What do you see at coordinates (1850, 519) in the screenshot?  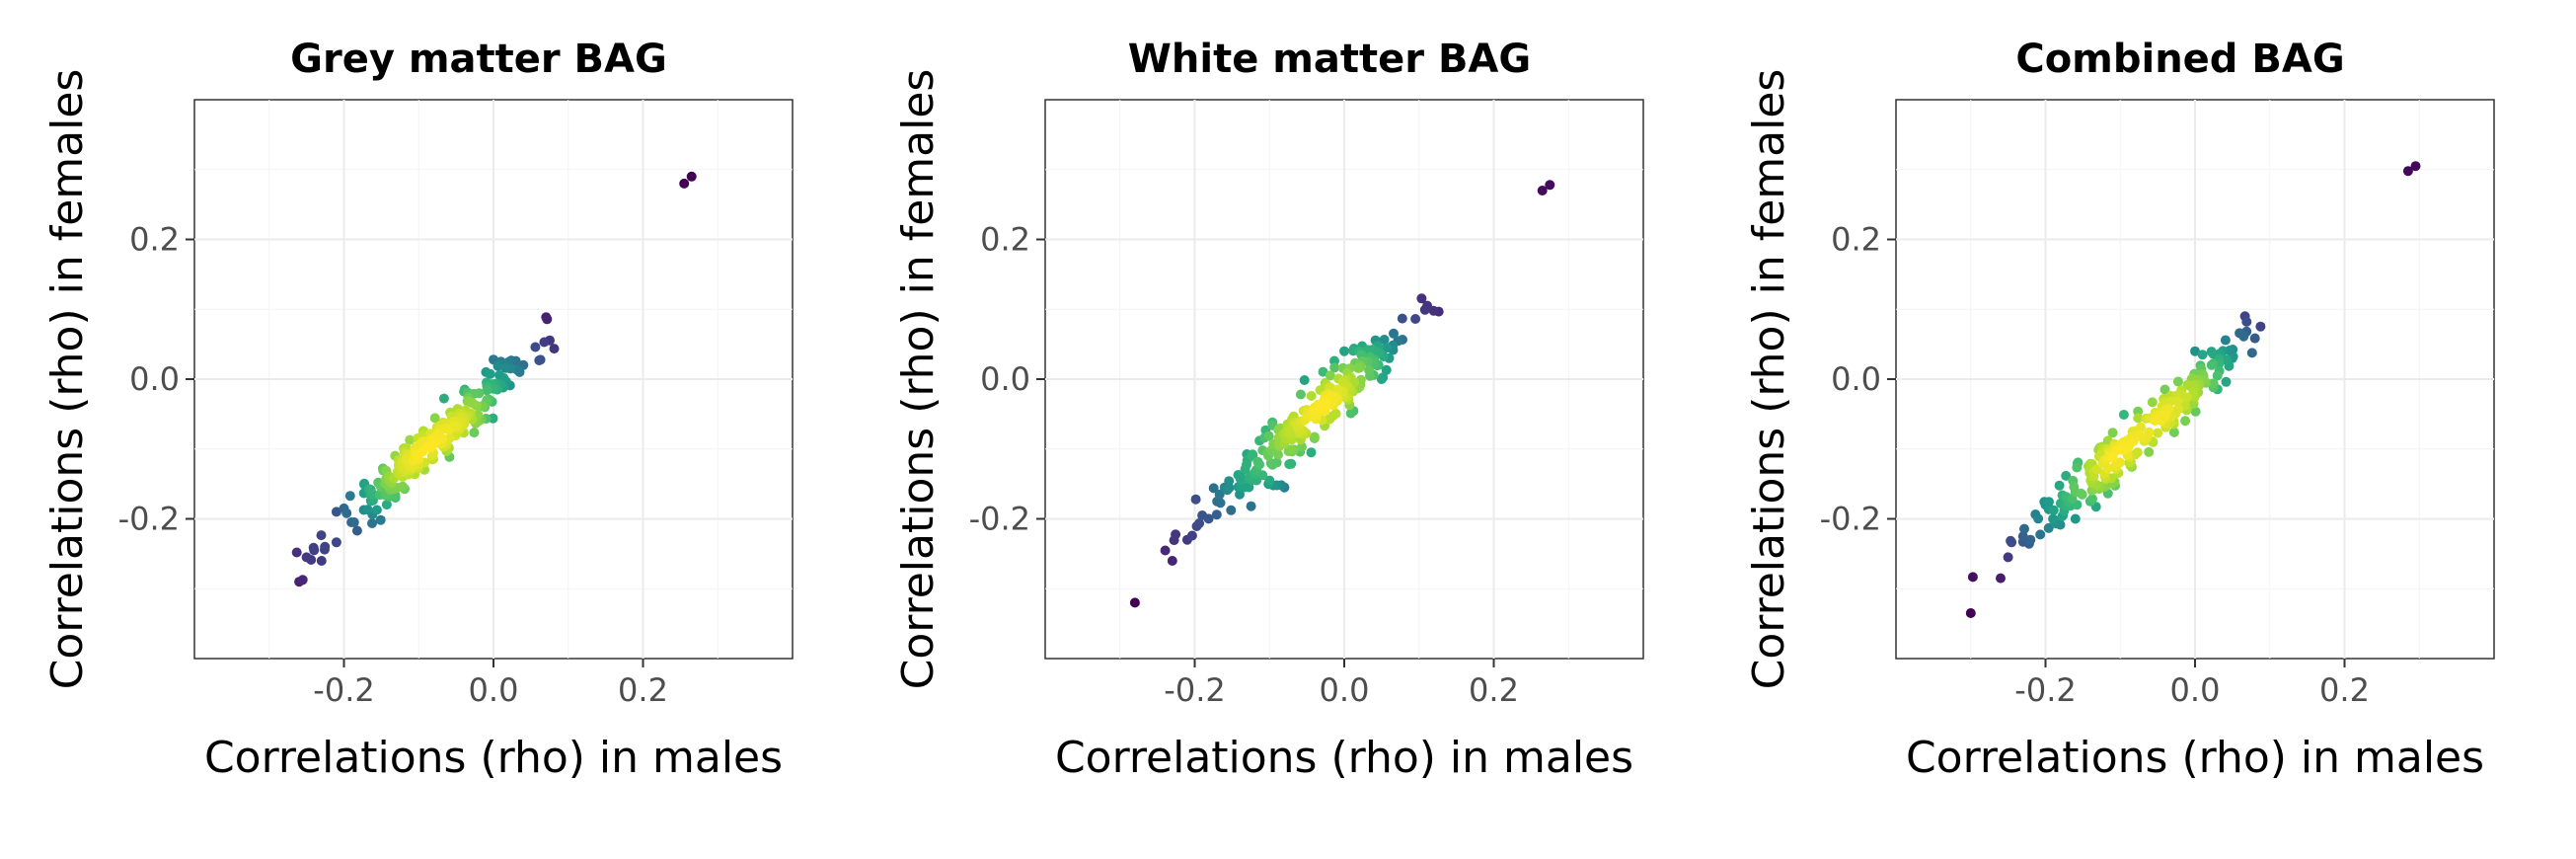 I see `y-tick-label: -0.2` at bounding box center [1850, 519].